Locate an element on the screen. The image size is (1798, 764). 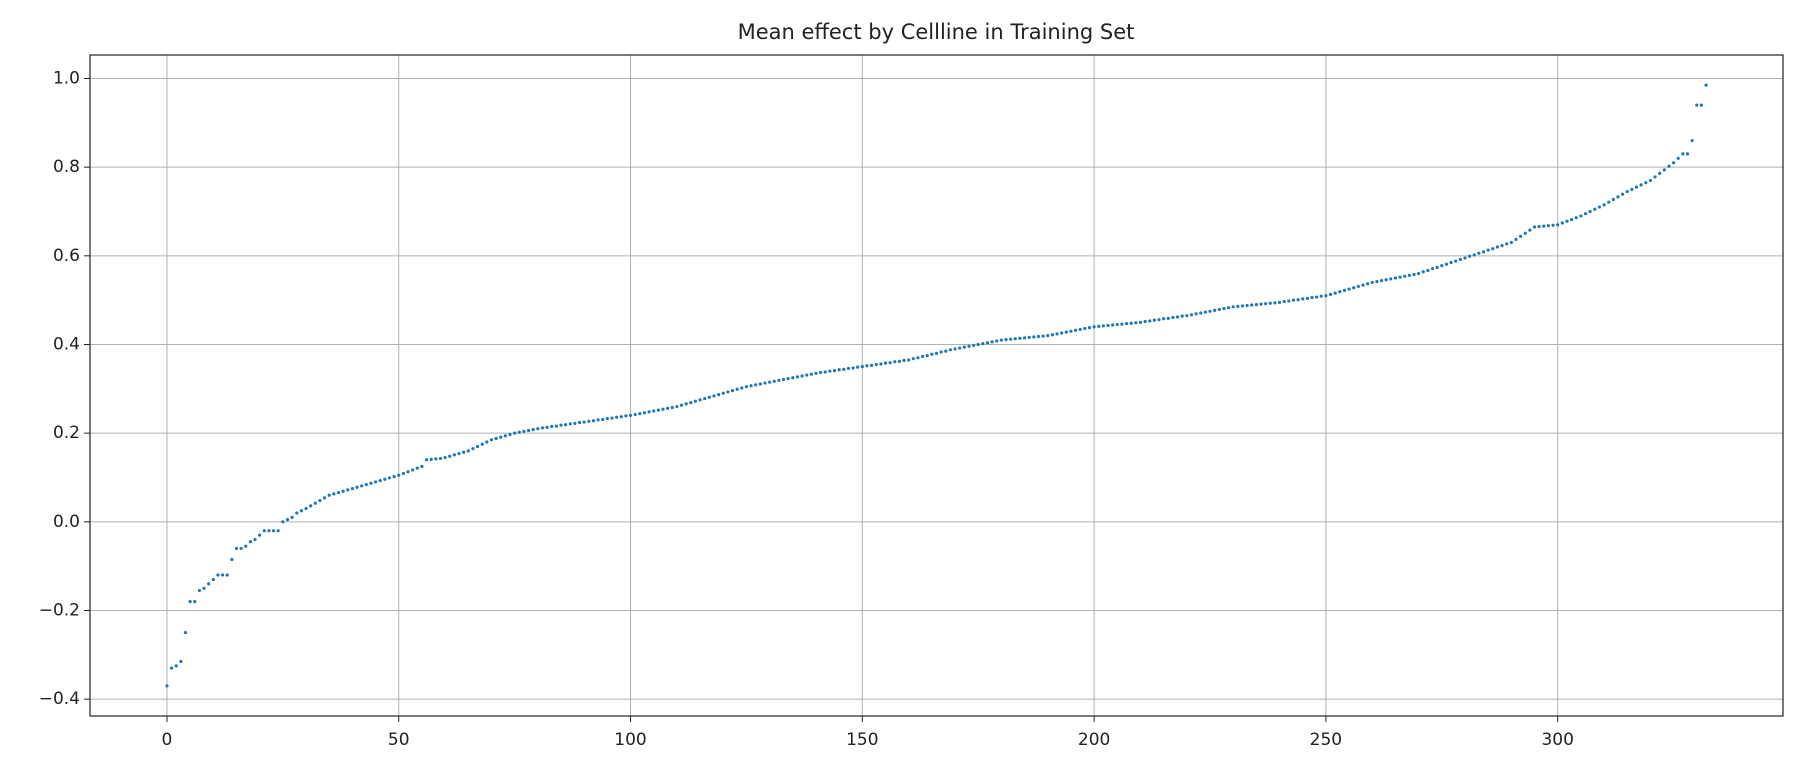
y-tick-label: 0.6 is located at coordinates (66, 256).